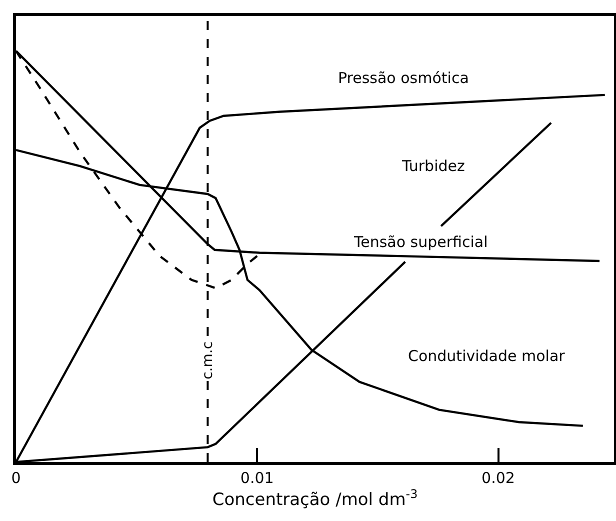 The image size is (616, 521). What do you see at coordinates (498, 478) in the screenshot?
I see `x-tick-label: 0.02` at bounding box center [498, 478].